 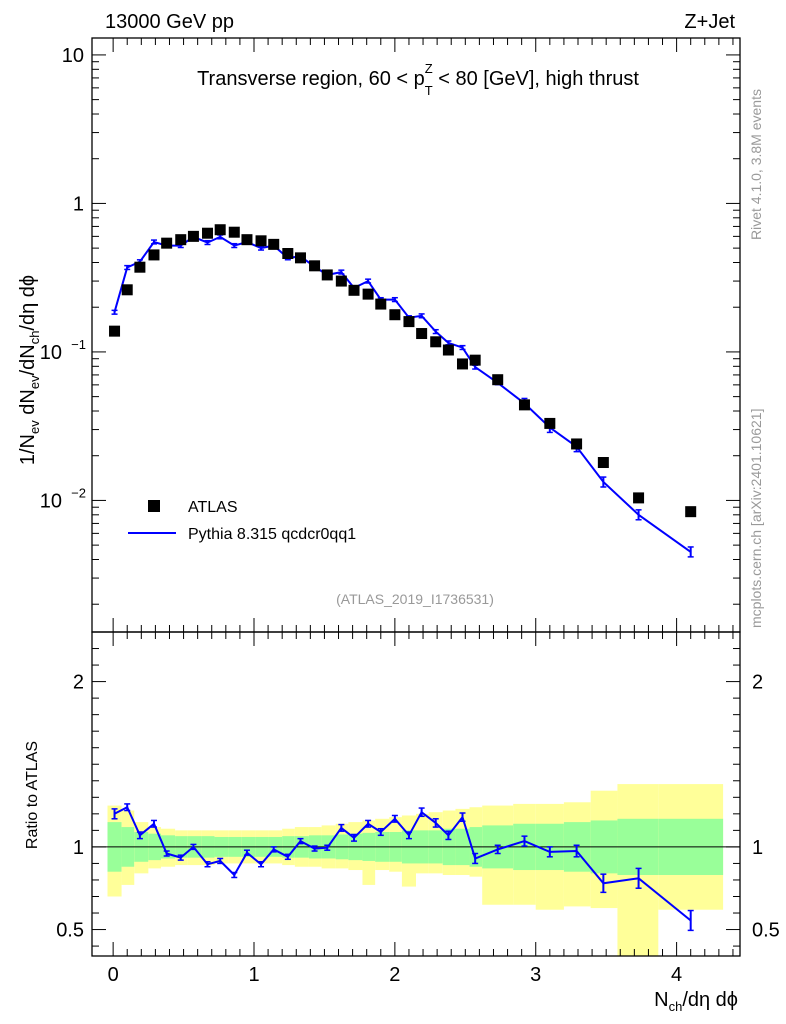 I want to click on title-prefix: Transverse region, 60 < p, so click(x=311, y=79).